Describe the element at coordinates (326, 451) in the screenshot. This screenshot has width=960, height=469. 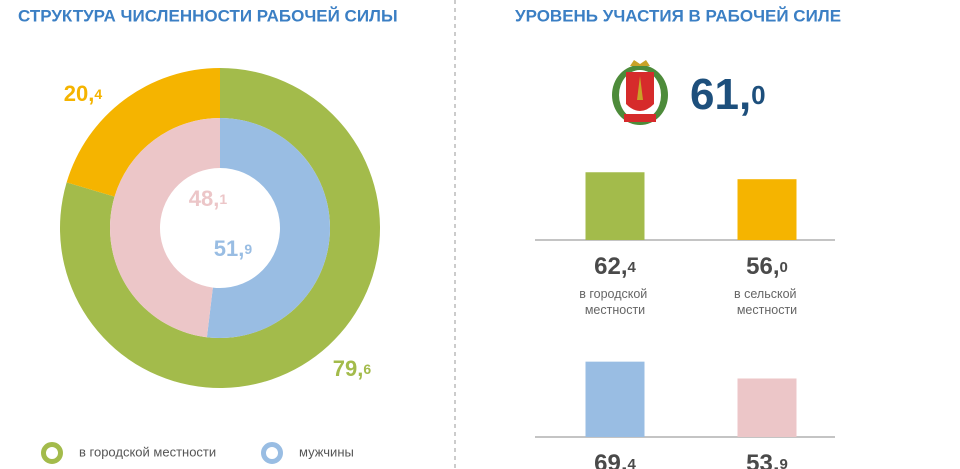
I see `legend-label: мужчины` at that location.